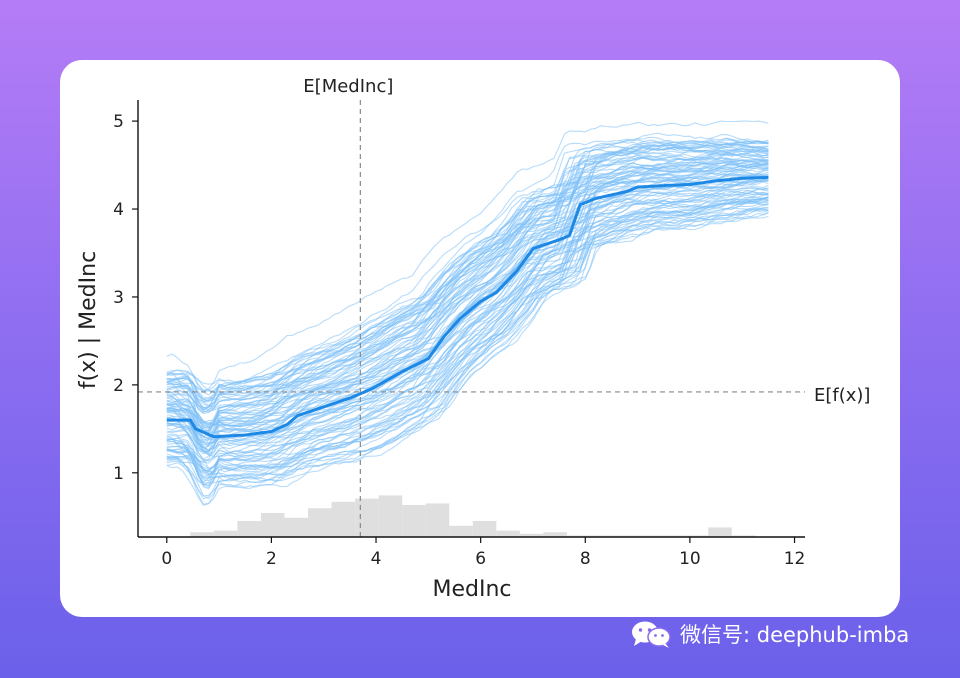 Image resolution: width=960 pixels, height=678 pixels. I want to click on y-tick-label: 2, so click(118, 386).